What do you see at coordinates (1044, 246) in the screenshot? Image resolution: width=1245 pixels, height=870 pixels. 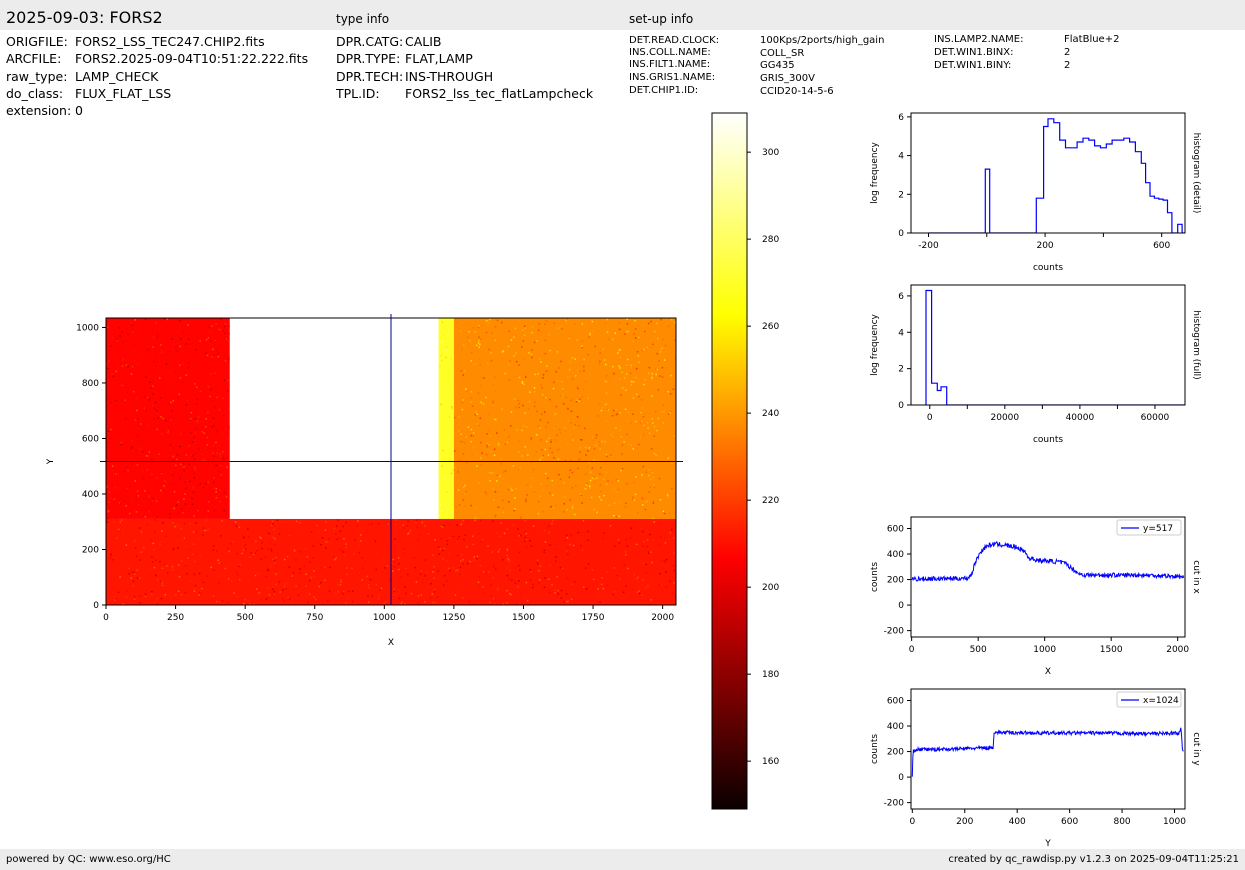 I see `x-tick-label: 200` at bounding box center [1044, 246].